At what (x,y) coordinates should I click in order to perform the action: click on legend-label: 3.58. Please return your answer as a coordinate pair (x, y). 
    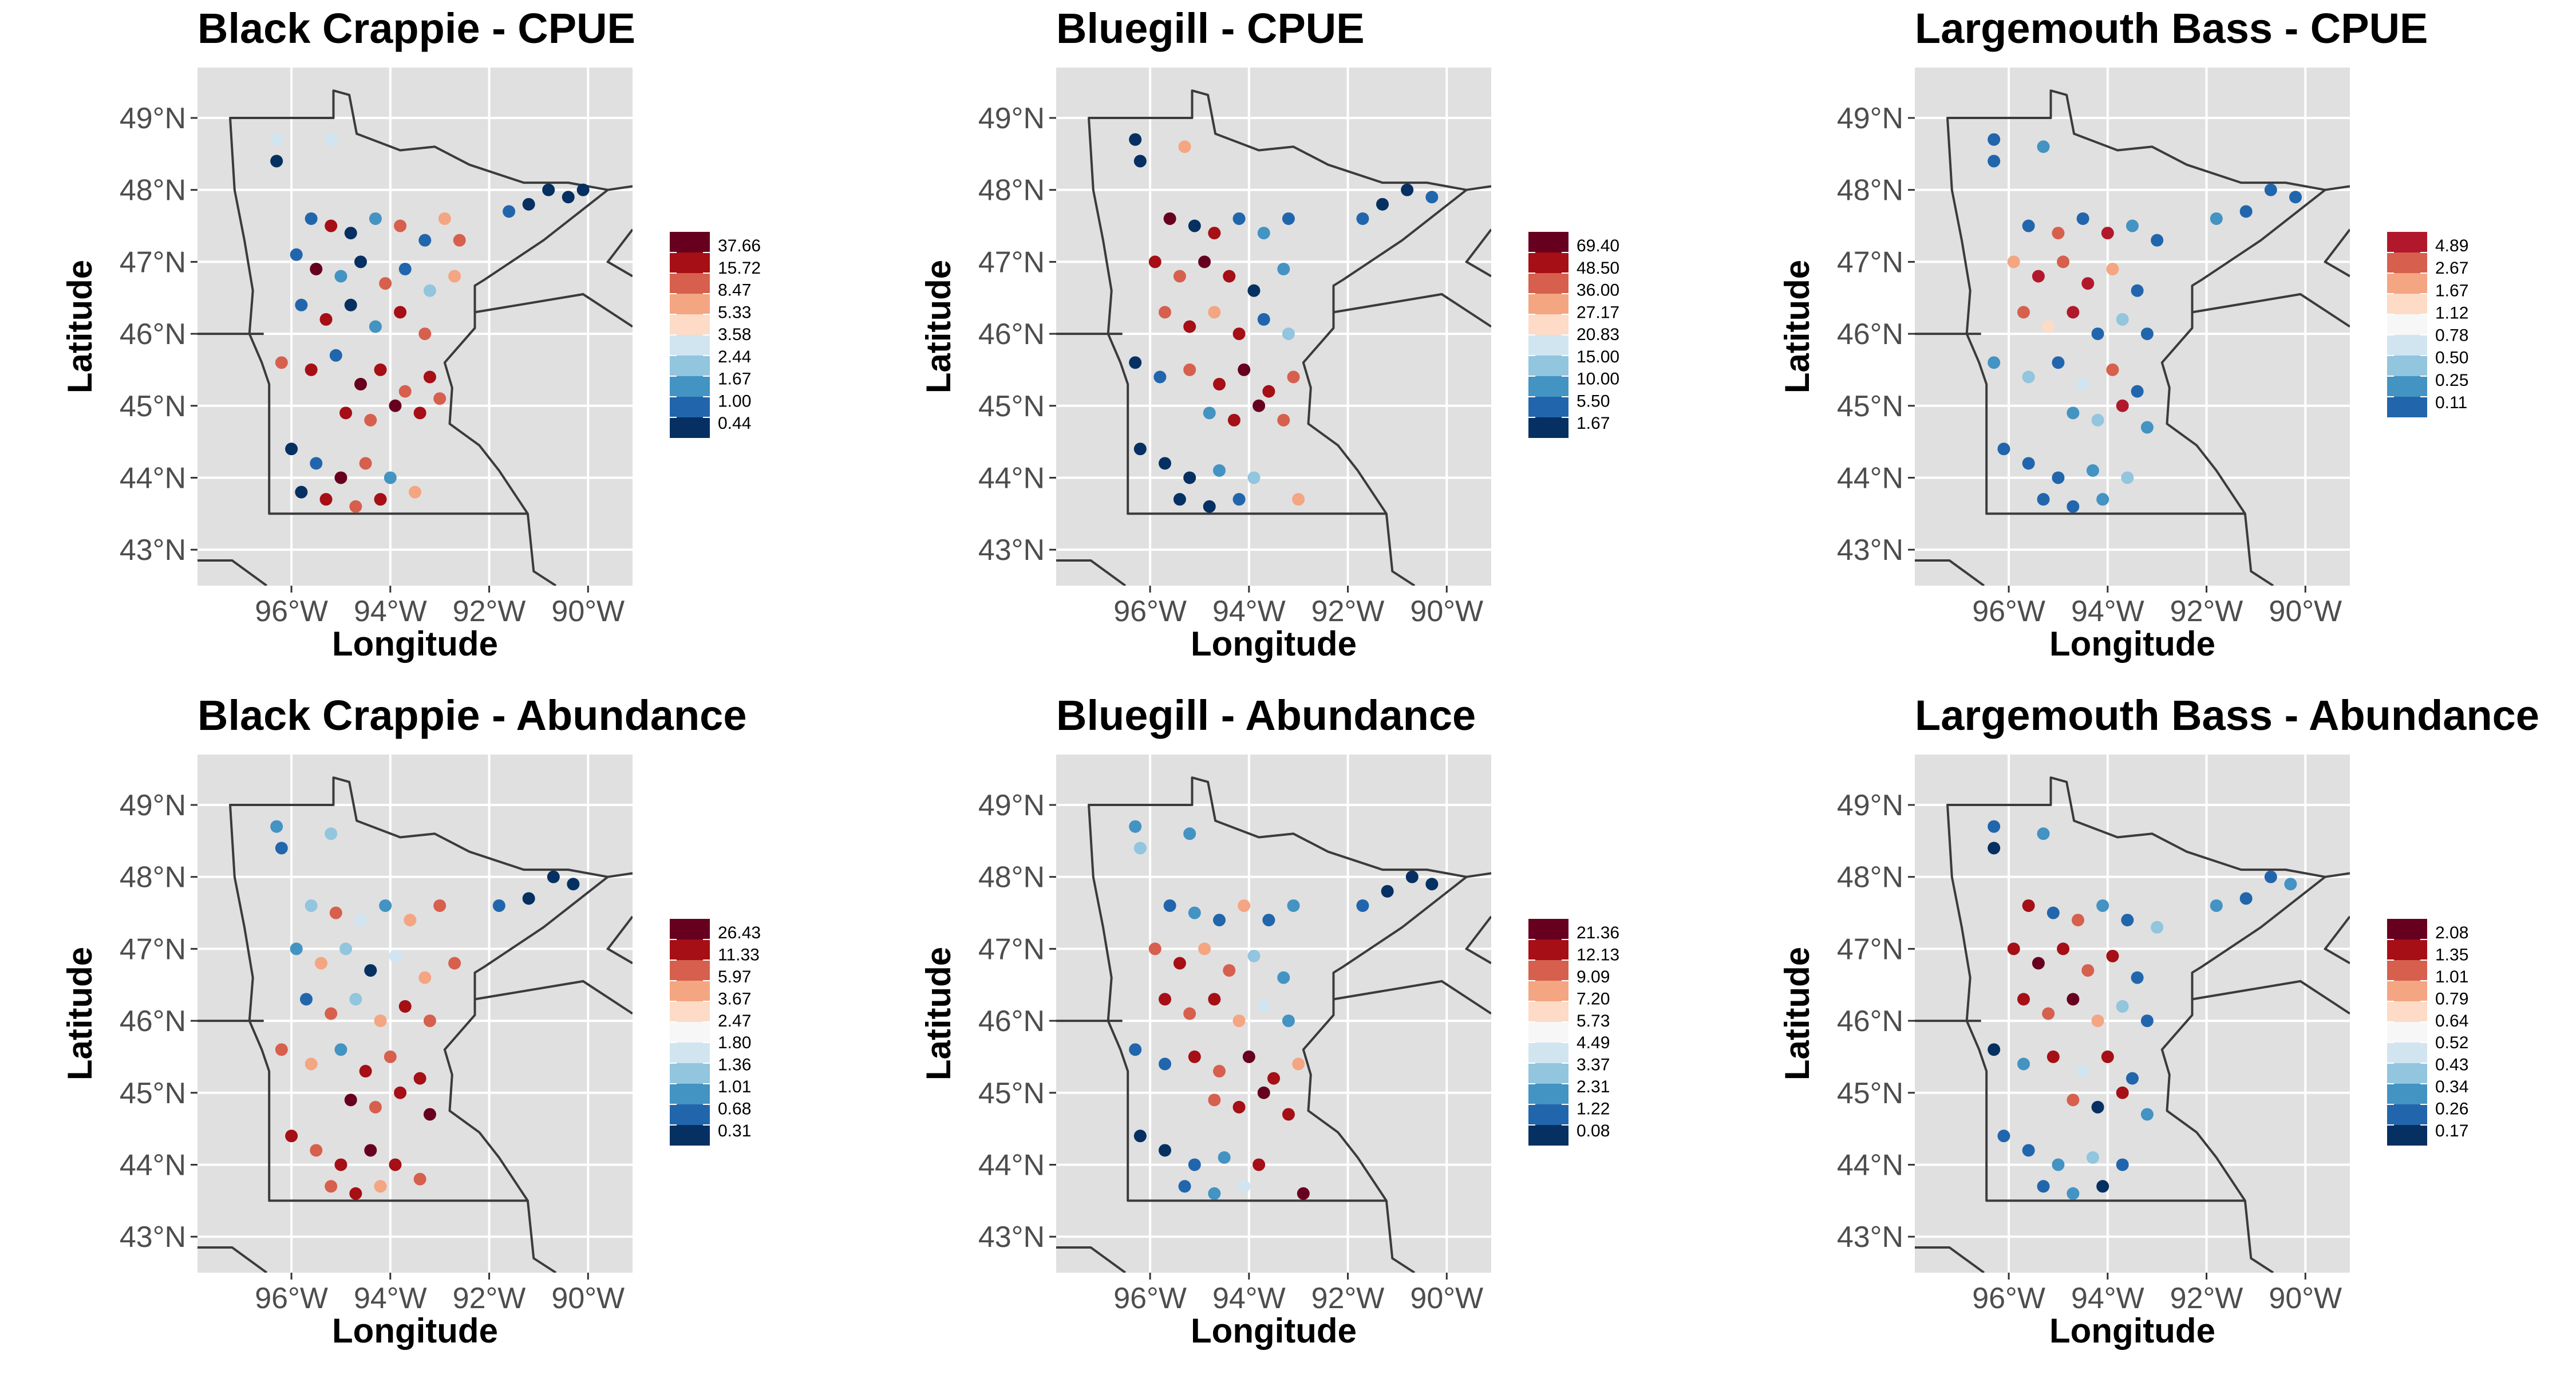
    Looking at the image, I should click on (734, 334).